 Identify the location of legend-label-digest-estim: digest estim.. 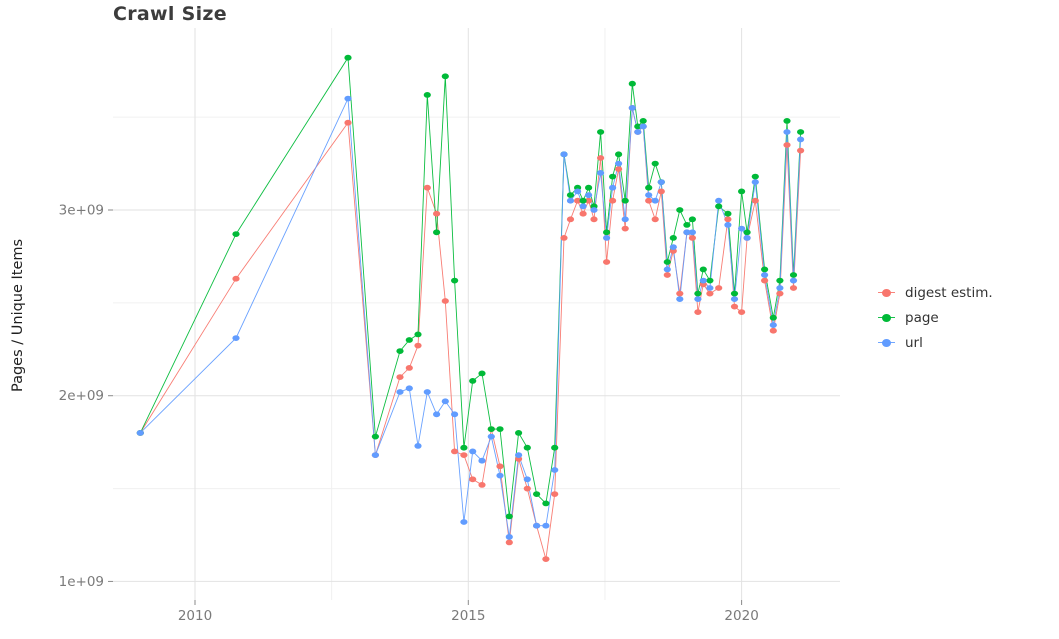
(949, 292).